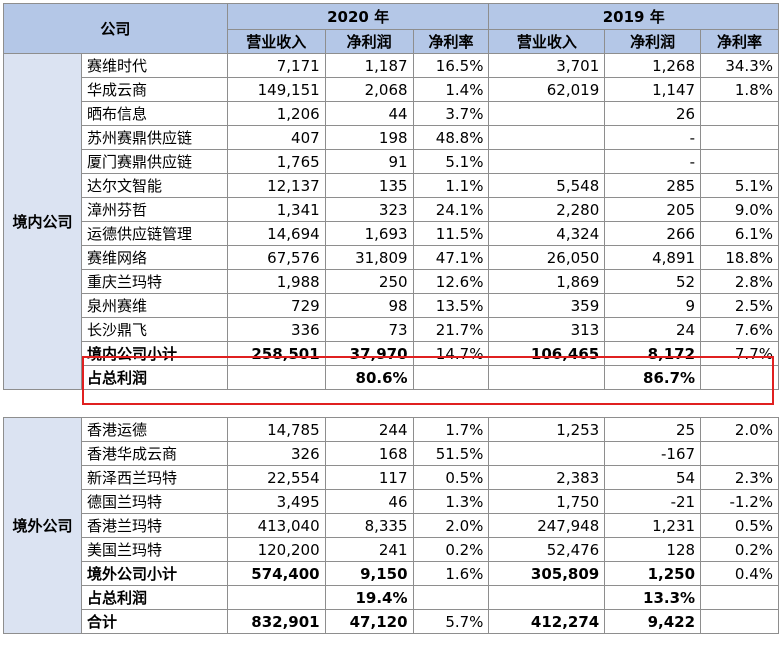 The width and height of the screenshot is (779, 648). What do you see at coordinates (653, 65) in the screenshot?
I see `net-profit-2019: 1,268` at bounding box center [653, 65].